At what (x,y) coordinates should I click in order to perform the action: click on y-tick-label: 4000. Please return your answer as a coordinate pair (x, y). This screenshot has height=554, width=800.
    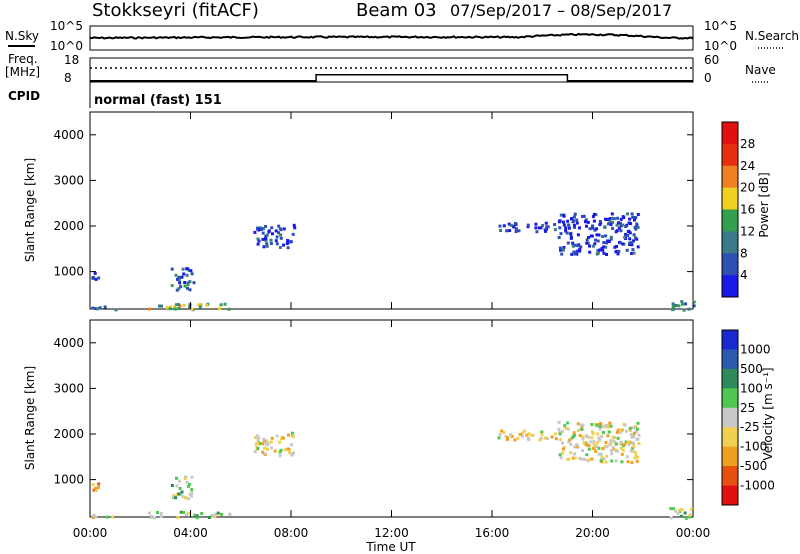
    Looking at the image, I should click on (68, 135).